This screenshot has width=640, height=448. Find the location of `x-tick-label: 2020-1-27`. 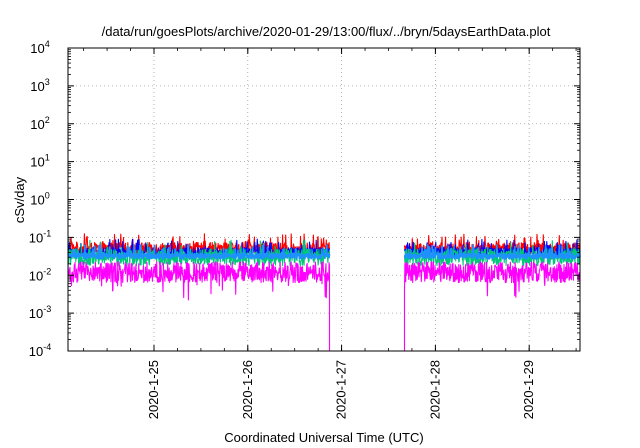

x-tick-label: 2020-1-27 is located at coordinates (341, 389).